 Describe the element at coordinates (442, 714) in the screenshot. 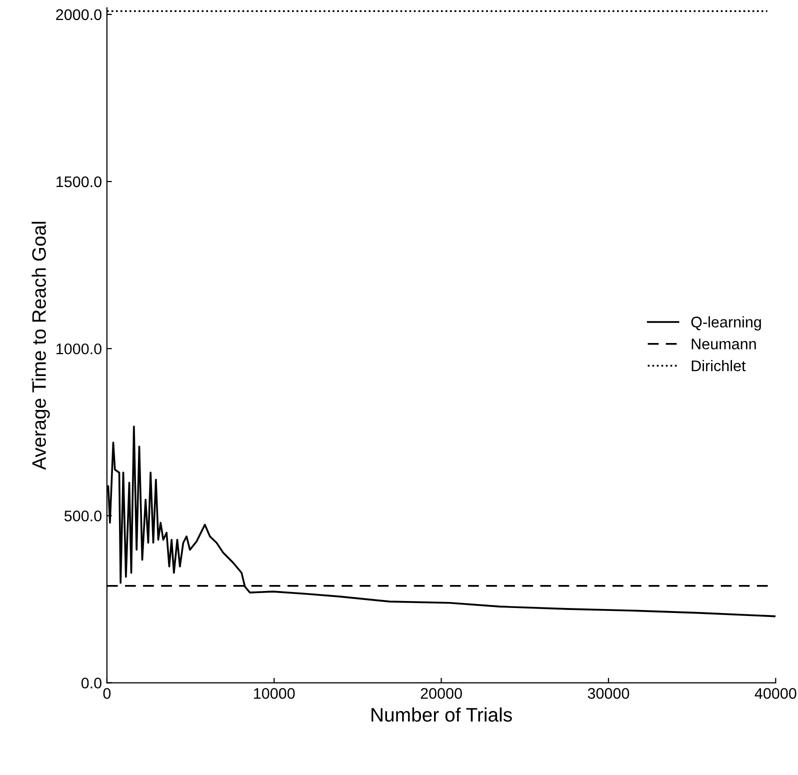

I see `x-axis-title: Number of Trials` at that location.